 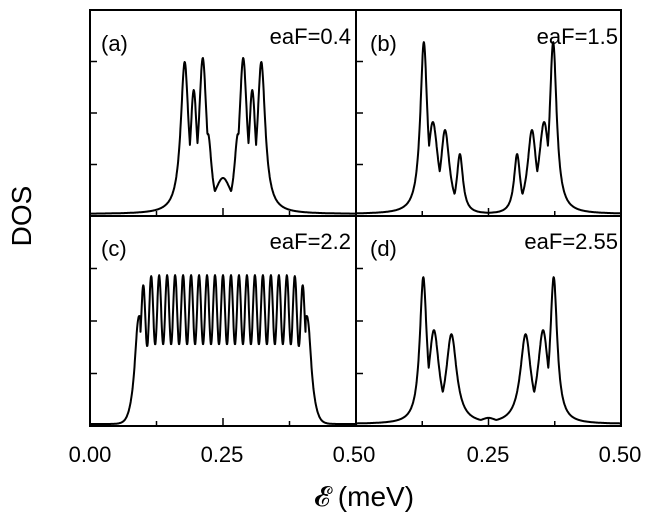 What do you see at coordinates (488, 350) in the screenshot?
I see `panel-d-dos-curve` at bounding box center [488, 350].